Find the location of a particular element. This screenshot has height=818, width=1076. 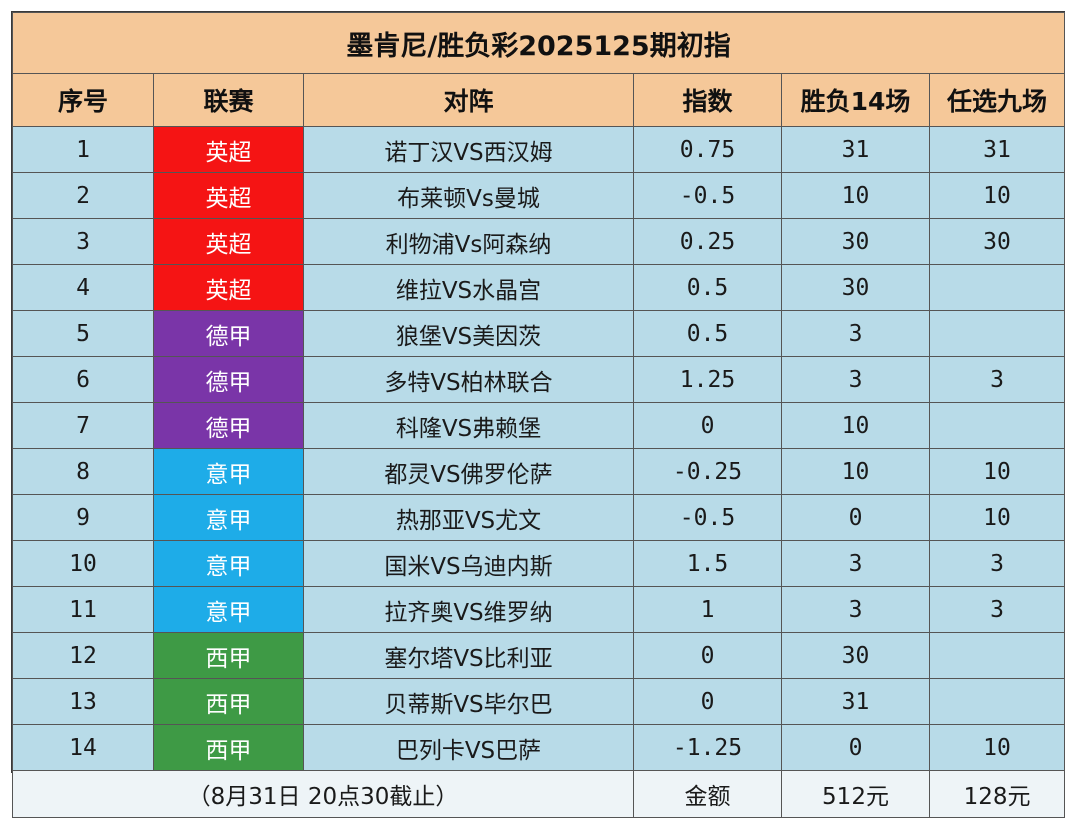

header-row: 序号 联赛 对阵 指数 胜负14场 任选九场 is located at coordinates (539, 100).